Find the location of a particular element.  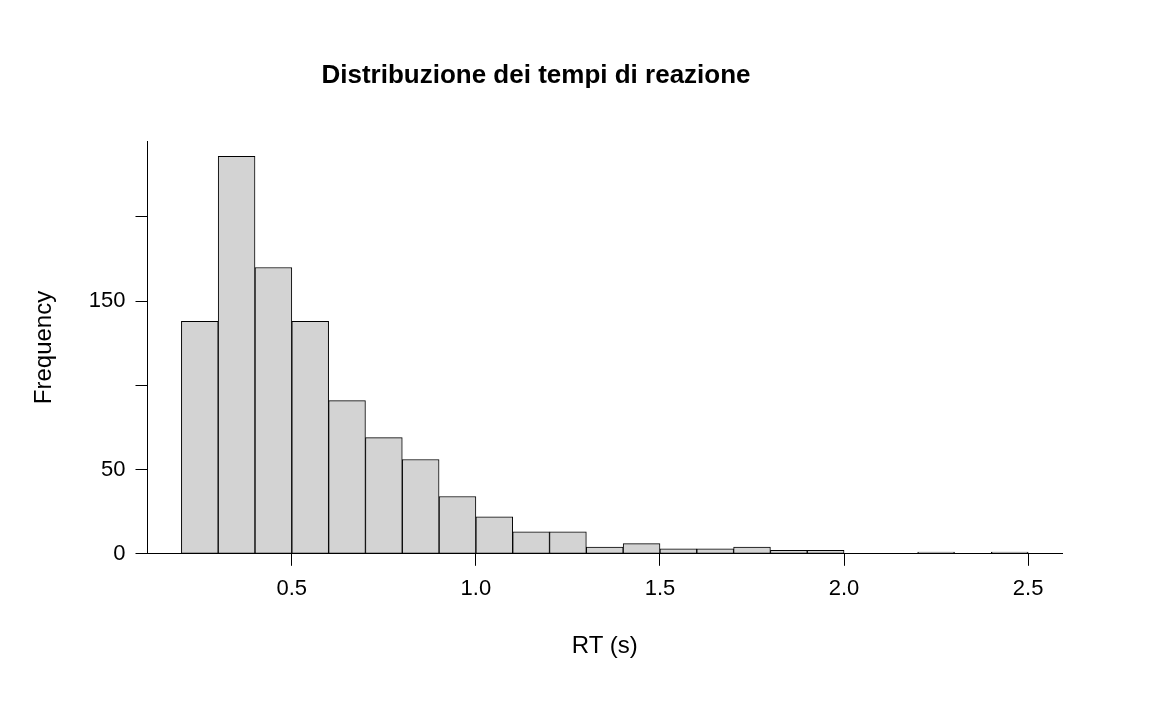

y-tick-label: 0 is located at coordinates (119, 552).